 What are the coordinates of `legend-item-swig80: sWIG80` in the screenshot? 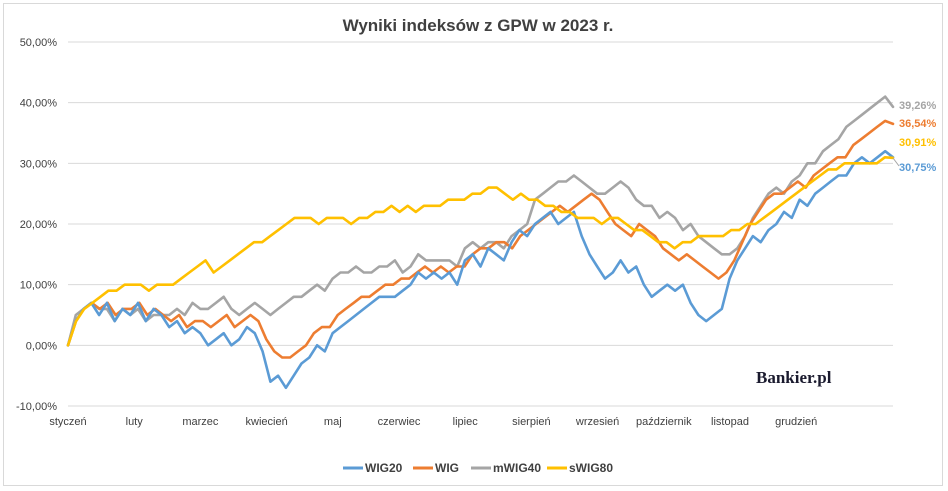 It's located at (580, 468).